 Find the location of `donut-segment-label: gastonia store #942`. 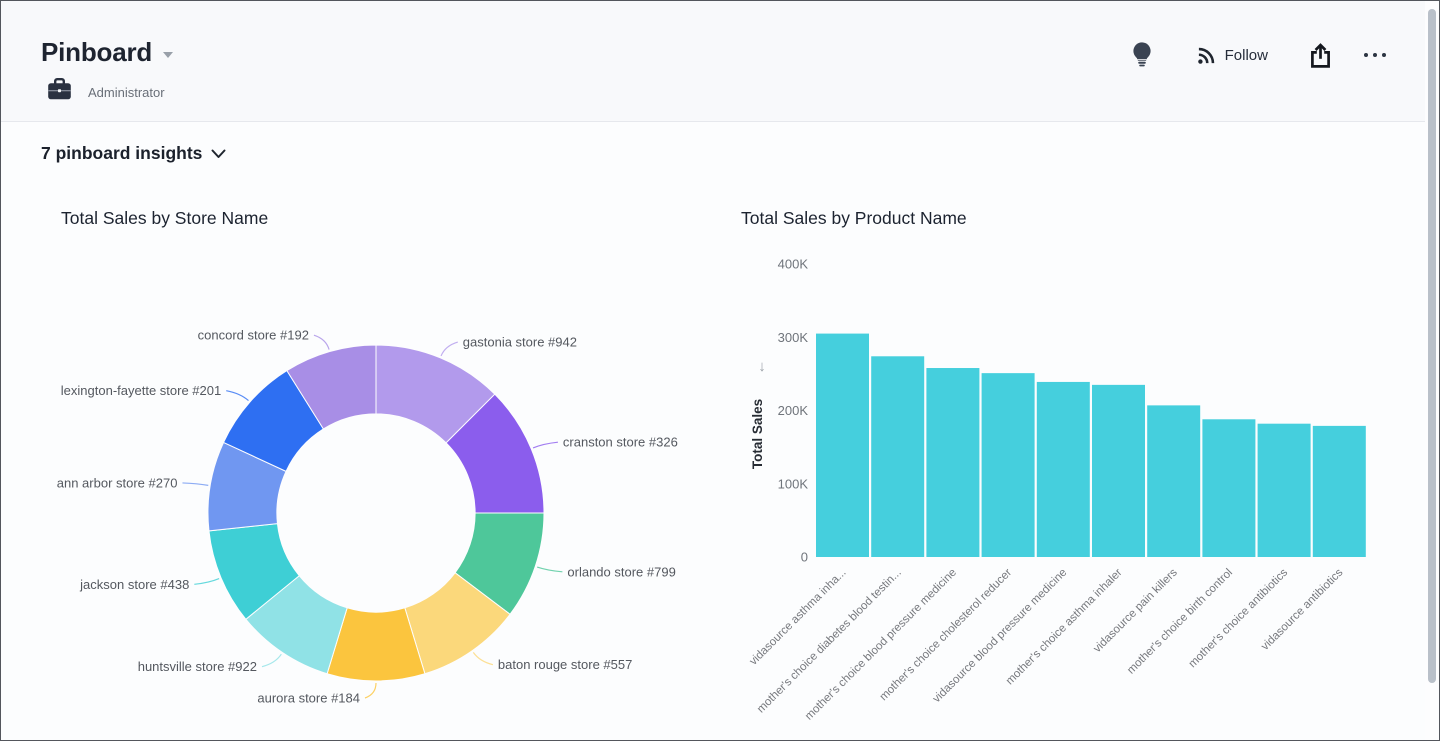

donut-segment-label: gastonia store #942 is located at coordinates (520, 342).